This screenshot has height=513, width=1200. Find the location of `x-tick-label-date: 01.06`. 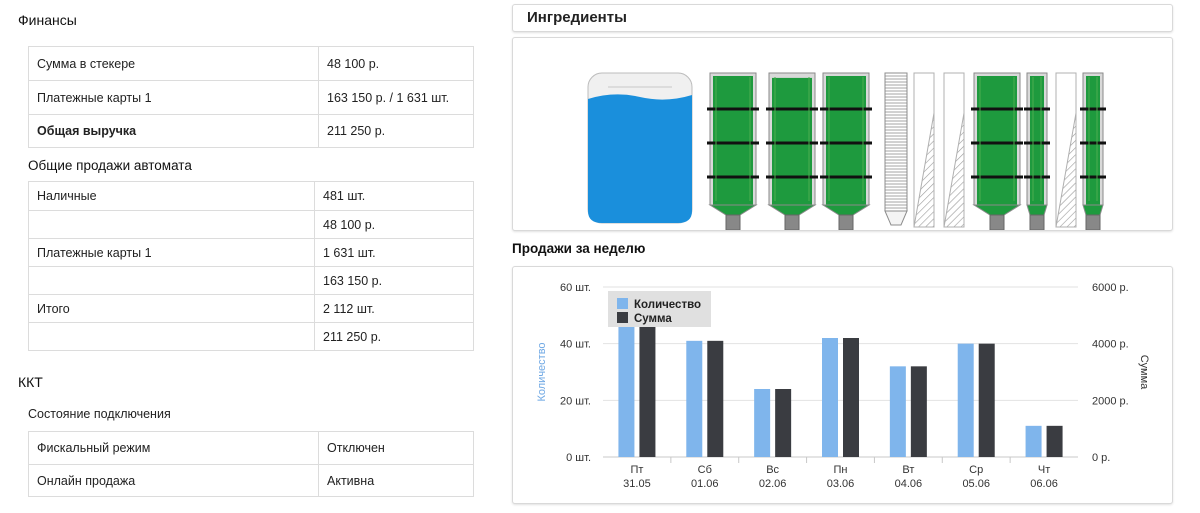

x-tick-label-date: 01.06 is located at coordinates (705, 484).